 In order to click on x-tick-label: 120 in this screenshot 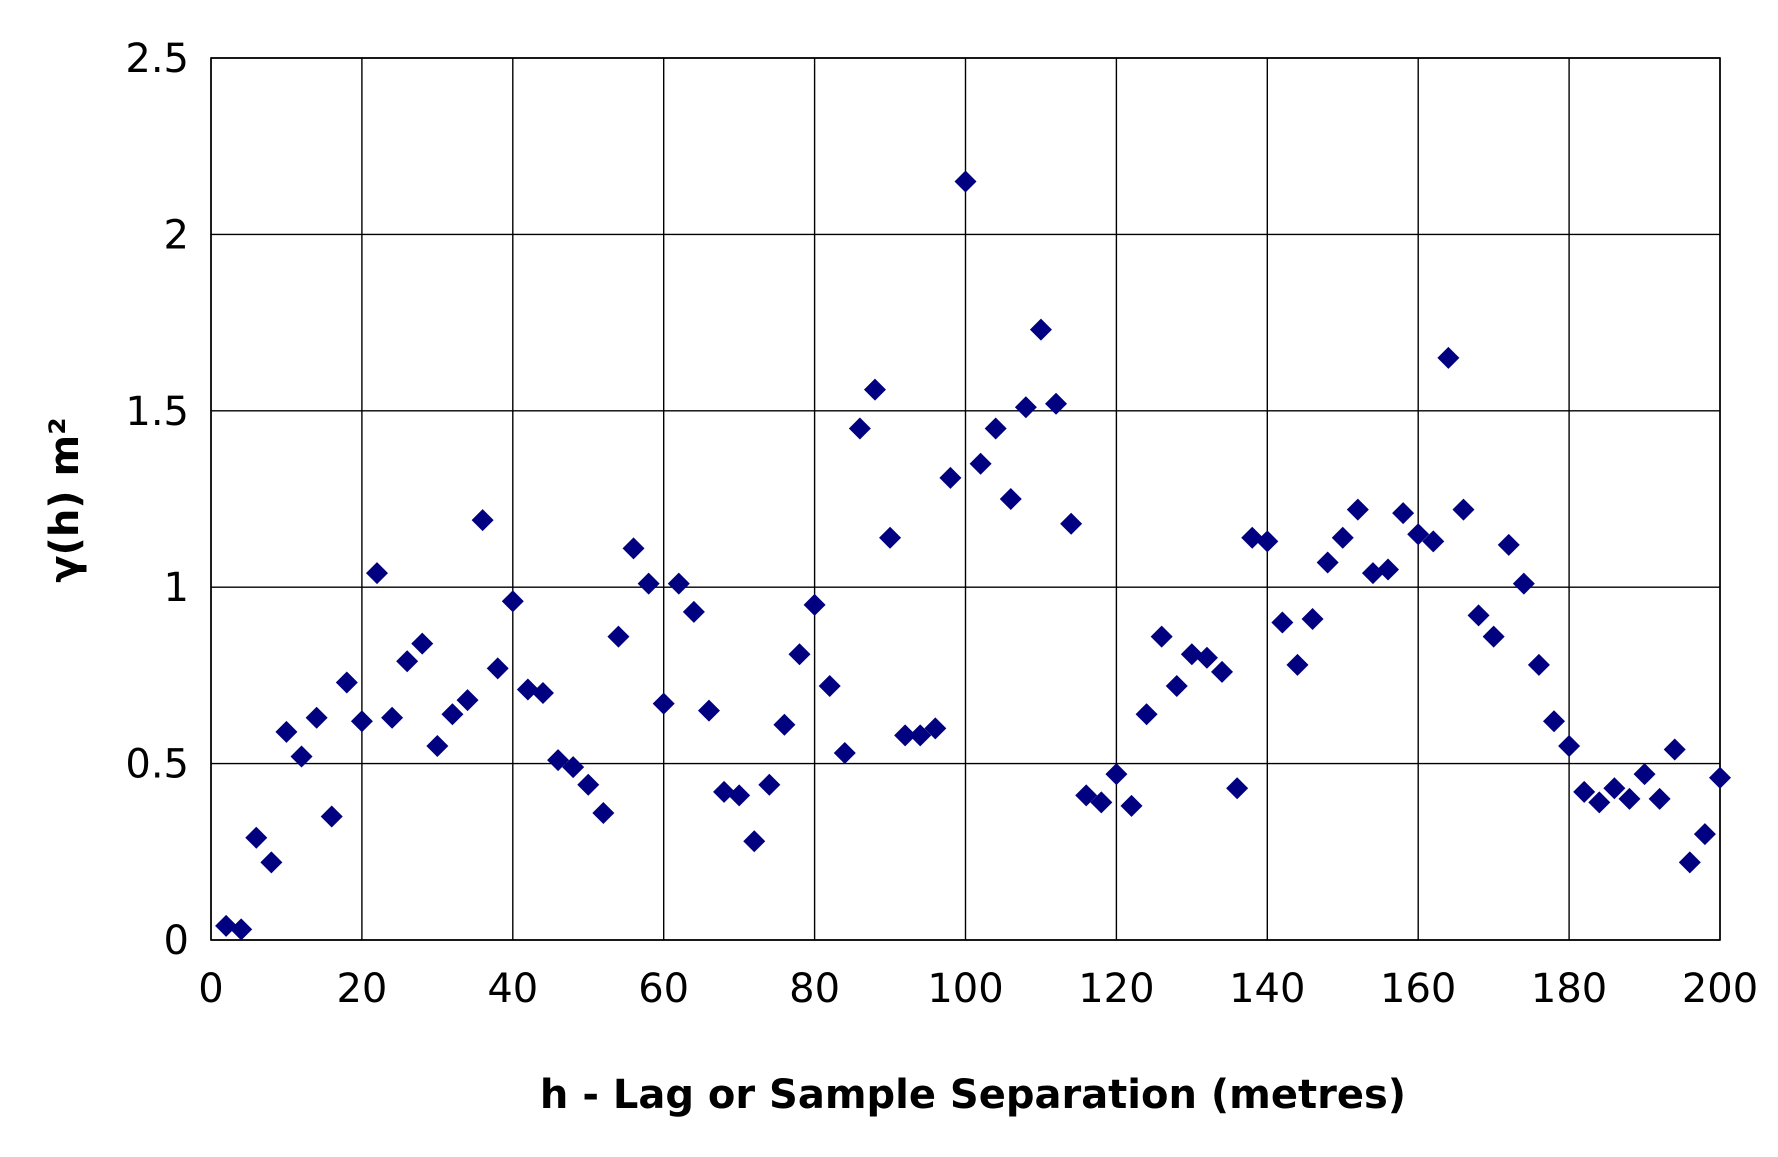, I will do `click(1116, 989)`.